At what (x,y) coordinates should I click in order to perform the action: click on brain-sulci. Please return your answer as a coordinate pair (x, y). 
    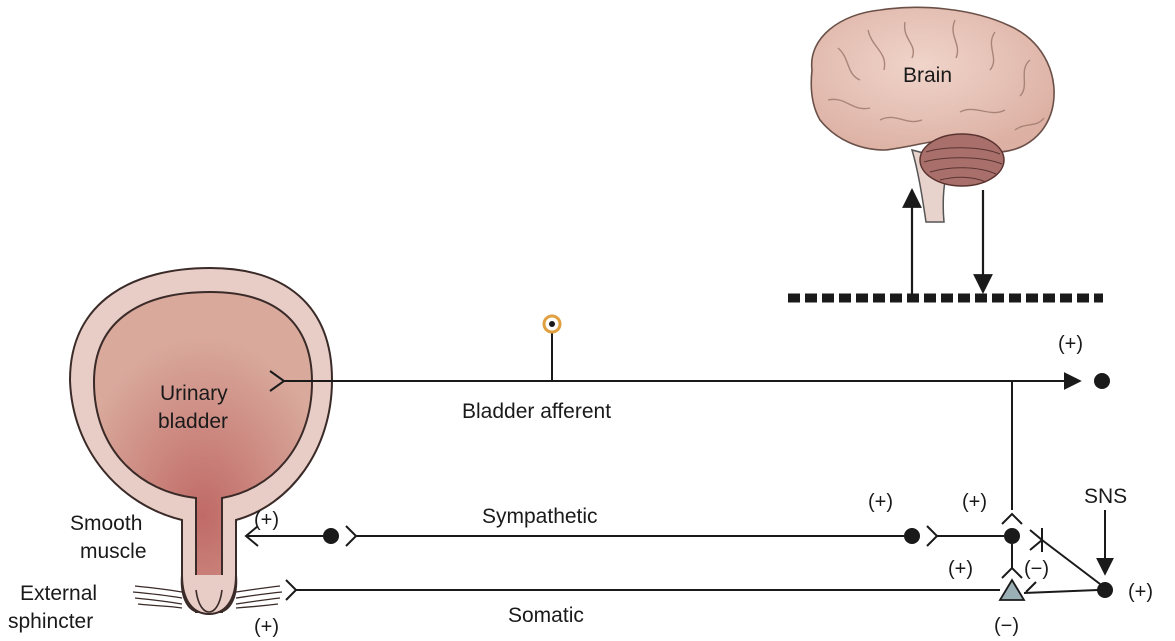
    Looking at the image, I should click on (936, 75).